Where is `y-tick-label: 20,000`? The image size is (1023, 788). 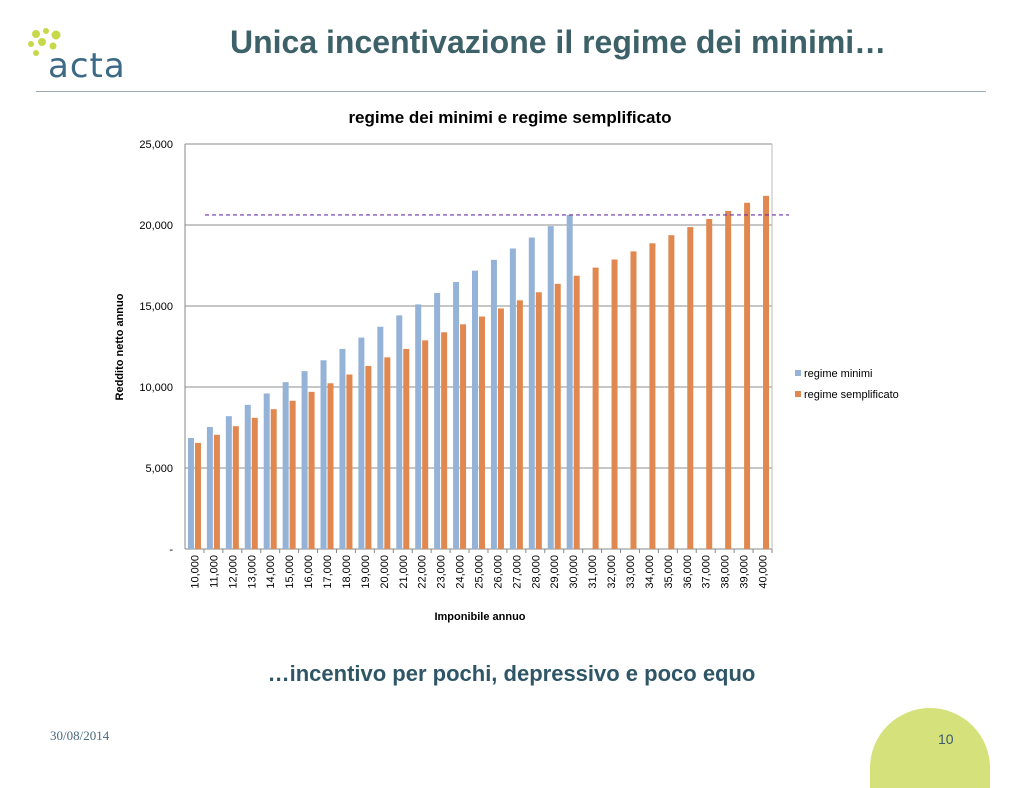
y-tick-label: 20,000 is located at coordinates (156, 226).